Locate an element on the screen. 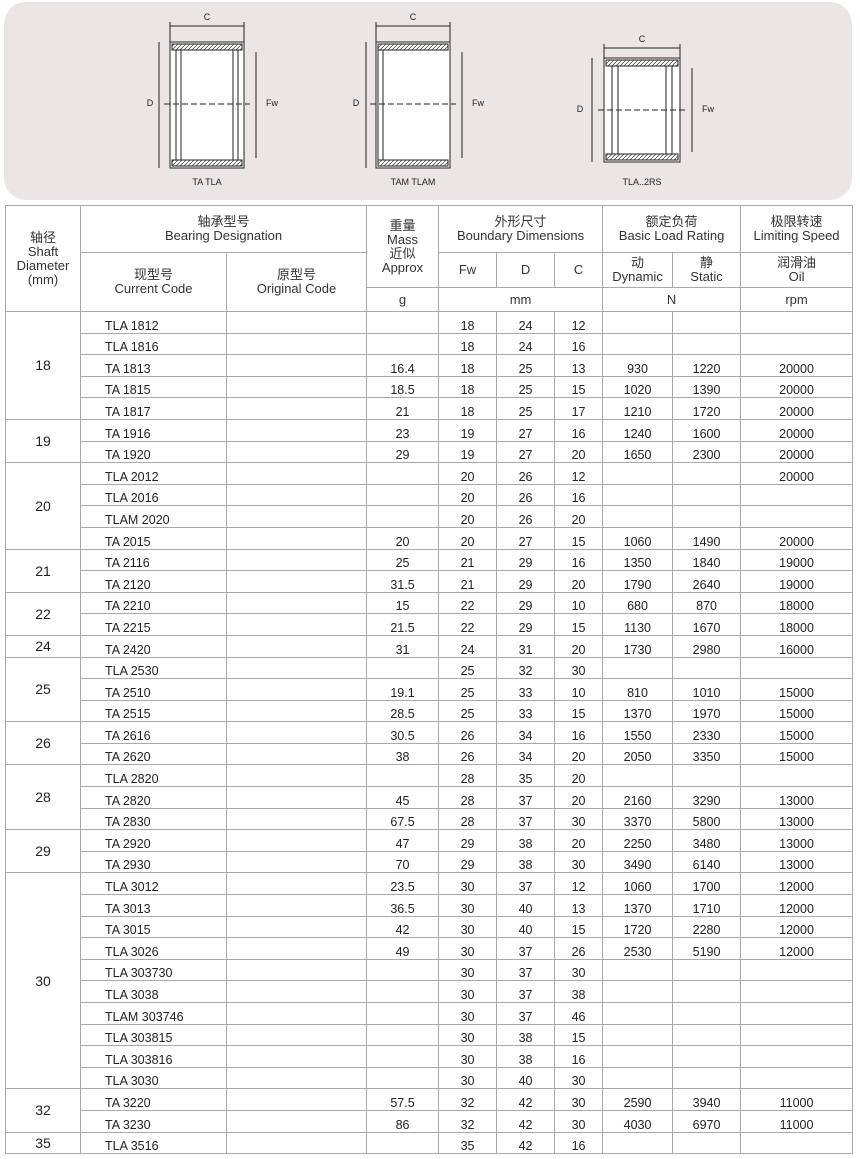  shaft-cell: 35 is located at coordinates (43, 1143).